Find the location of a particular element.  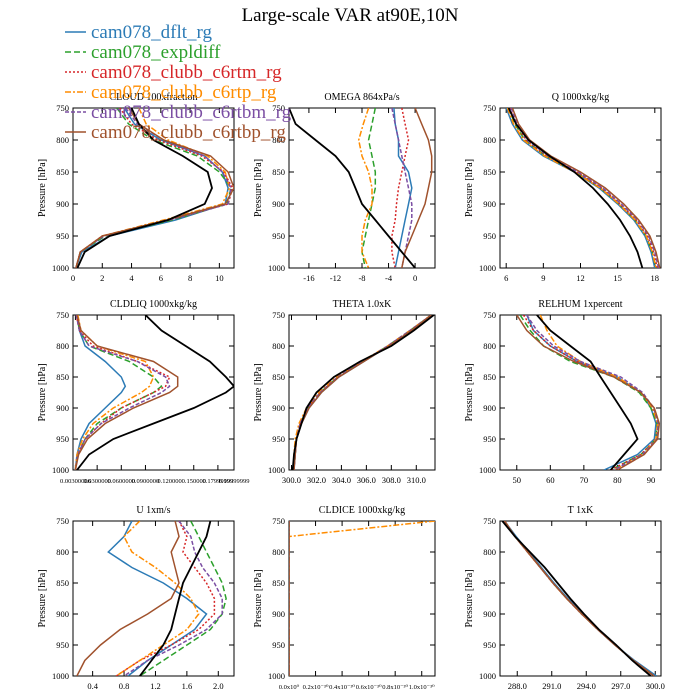

panel-title: U 1xm/s is located at coordinates (153, 510).